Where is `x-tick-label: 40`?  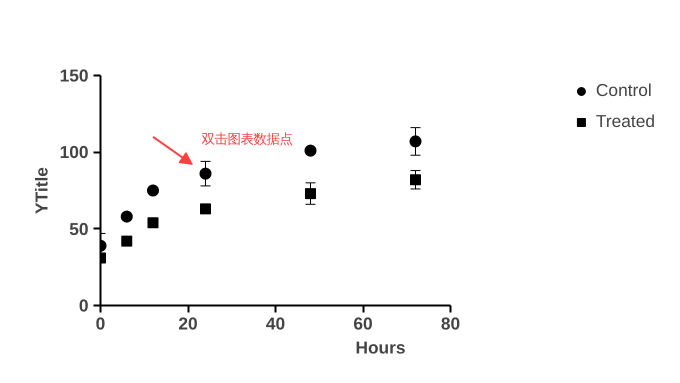 x-tick-label: 40 is located at coordinates (276, 324).